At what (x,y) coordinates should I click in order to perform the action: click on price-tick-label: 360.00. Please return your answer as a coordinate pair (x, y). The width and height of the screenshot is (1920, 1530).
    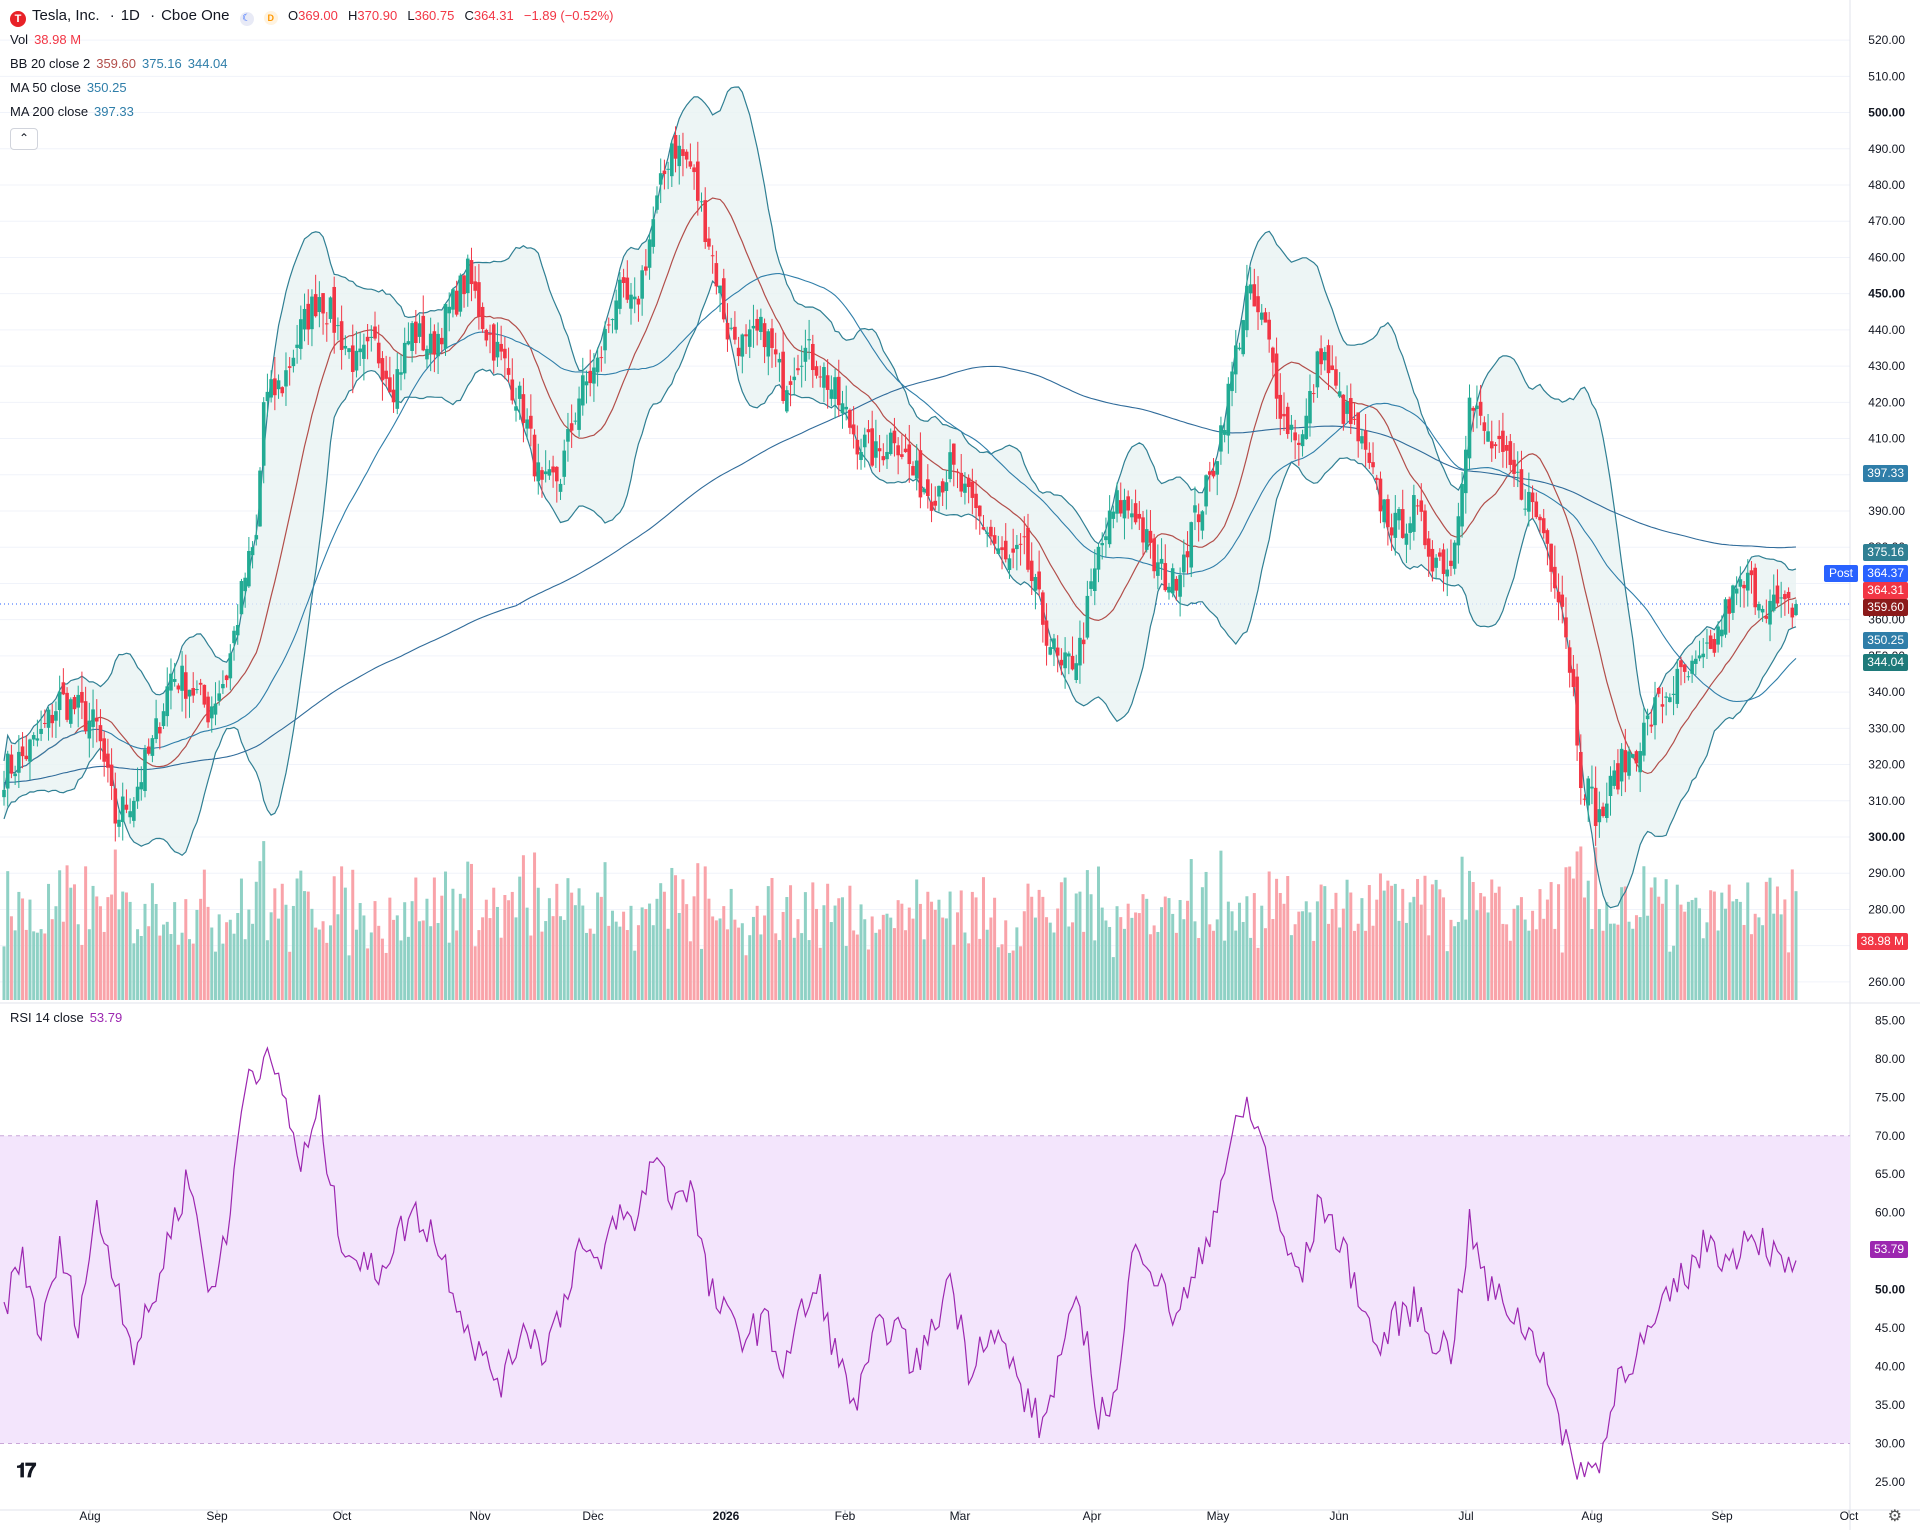
    Looking at the image, I should click on (1886, 620).